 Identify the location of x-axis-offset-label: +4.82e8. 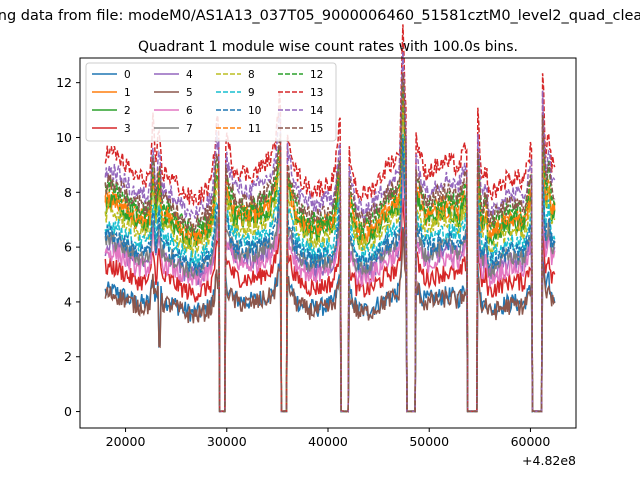
(549, 460).